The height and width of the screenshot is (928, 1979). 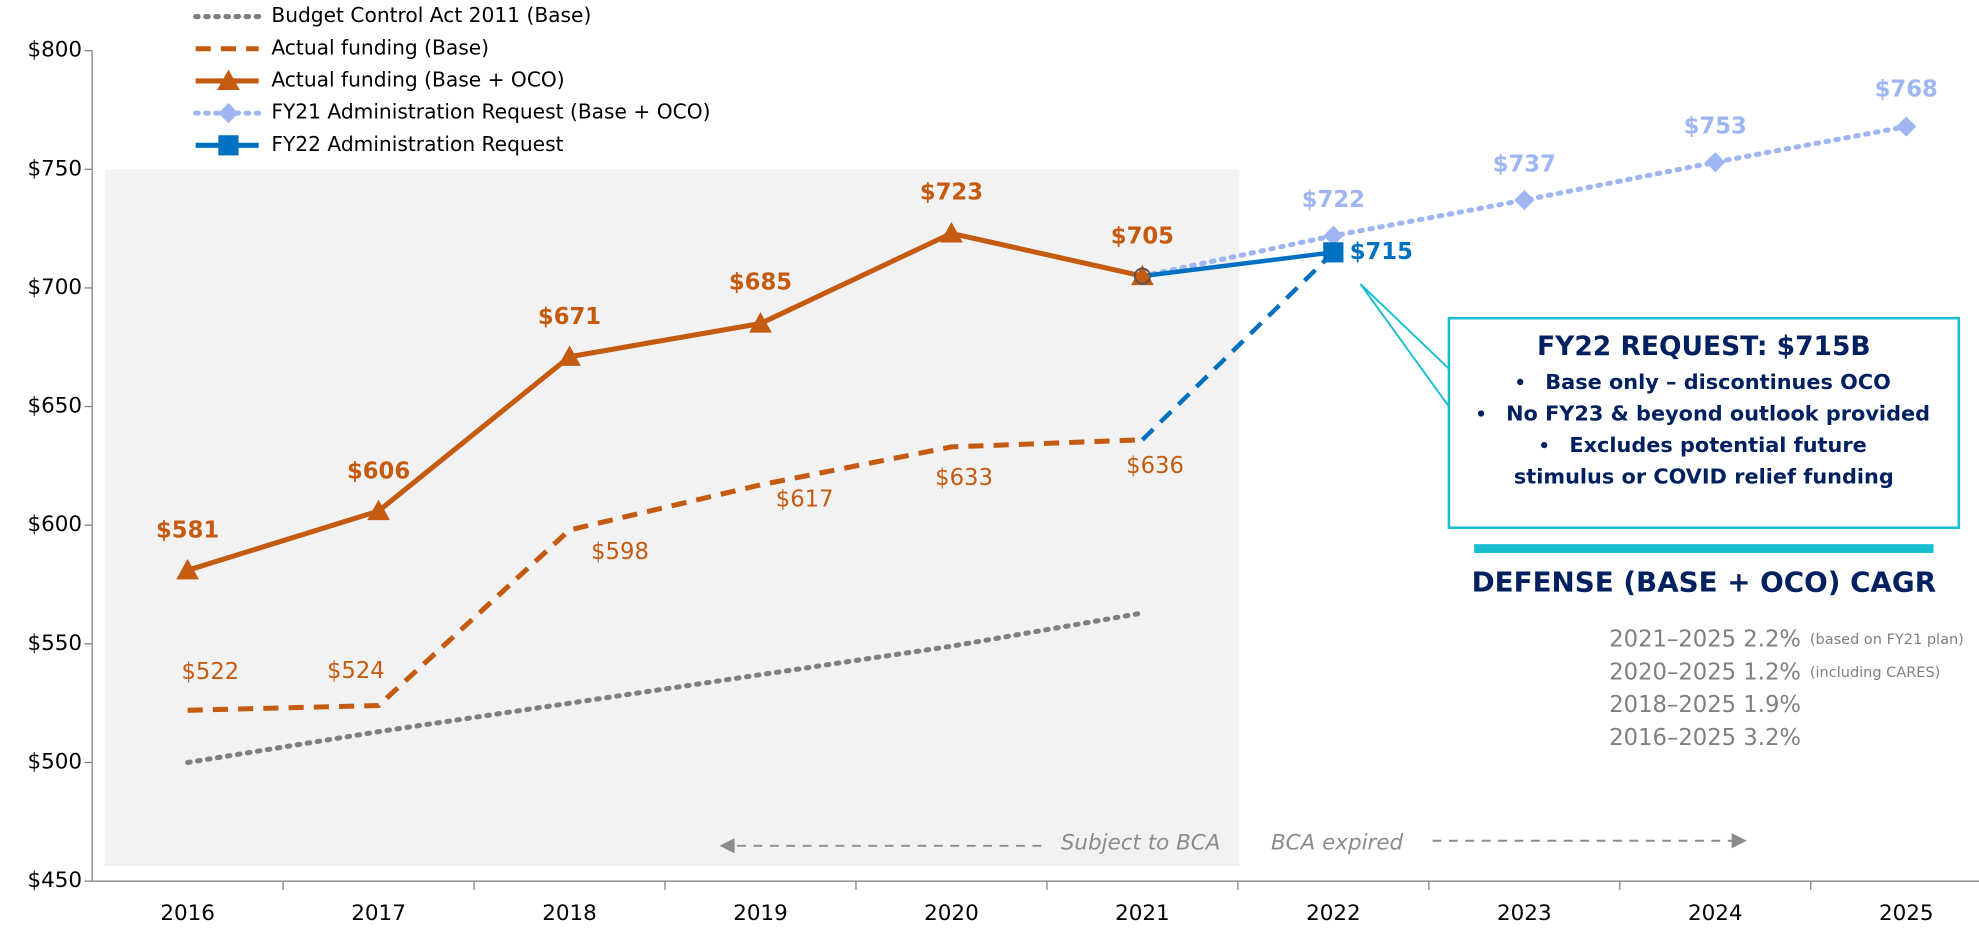 I want to click on y-tick-label: $450, so click(x=54, y=880).